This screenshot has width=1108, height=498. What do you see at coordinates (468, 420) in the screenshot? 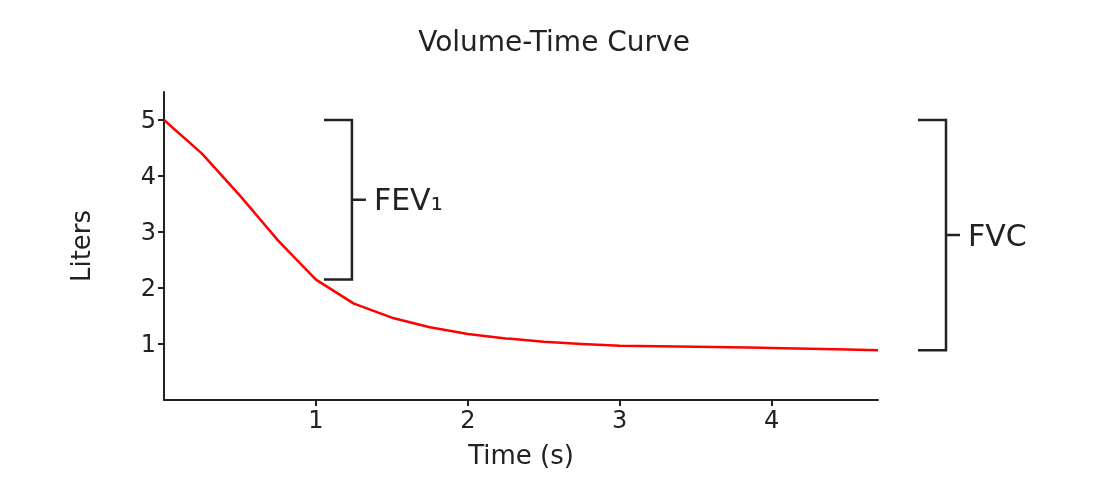
I see `x-tick-label: 2` at bounding box center [468, 420].